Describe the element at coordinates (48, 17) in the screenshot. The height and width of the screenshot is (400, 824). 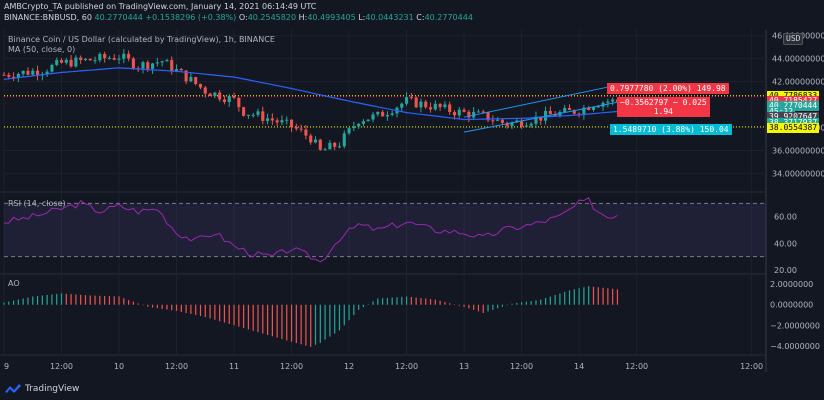
I see `symbol-label: BINANCE:BNBUSD, 60` at that location.